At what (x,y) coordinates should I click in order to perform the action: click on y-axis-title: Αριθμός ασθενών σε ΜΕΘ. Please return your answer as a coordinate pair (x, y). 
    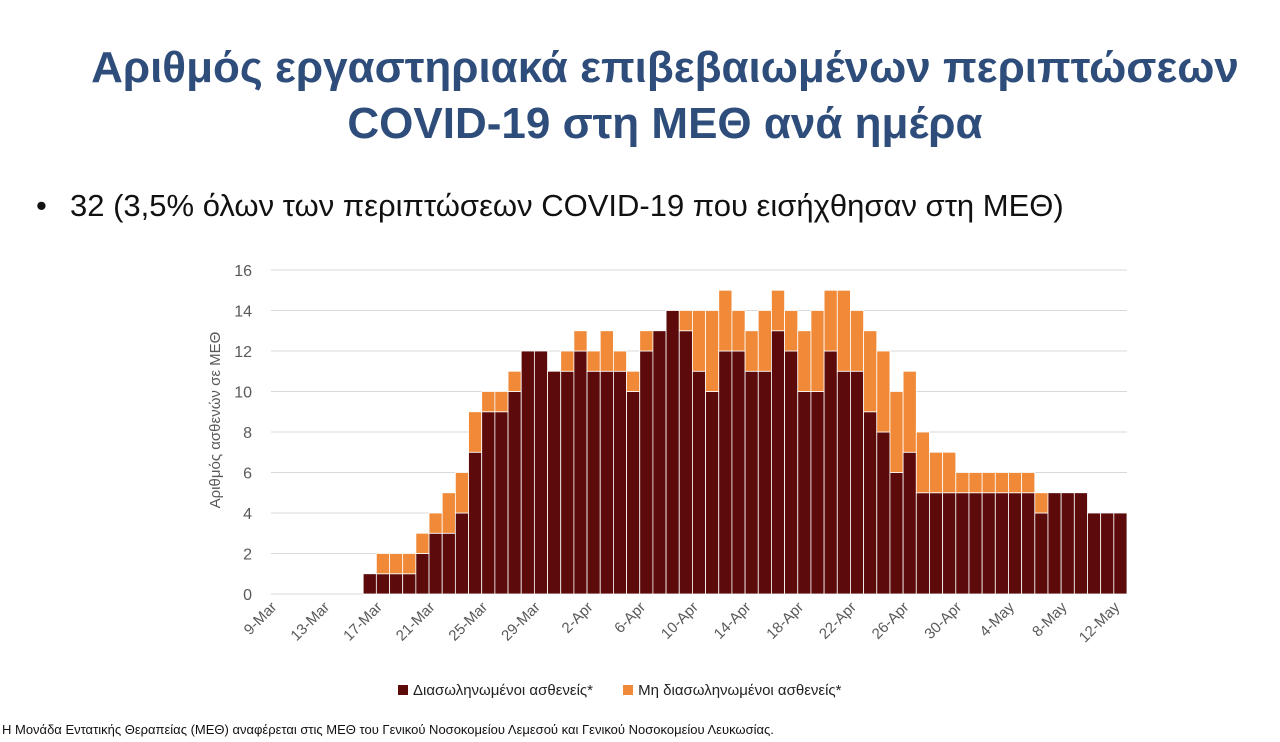
    Looking at the image, I should click on (215, 420).